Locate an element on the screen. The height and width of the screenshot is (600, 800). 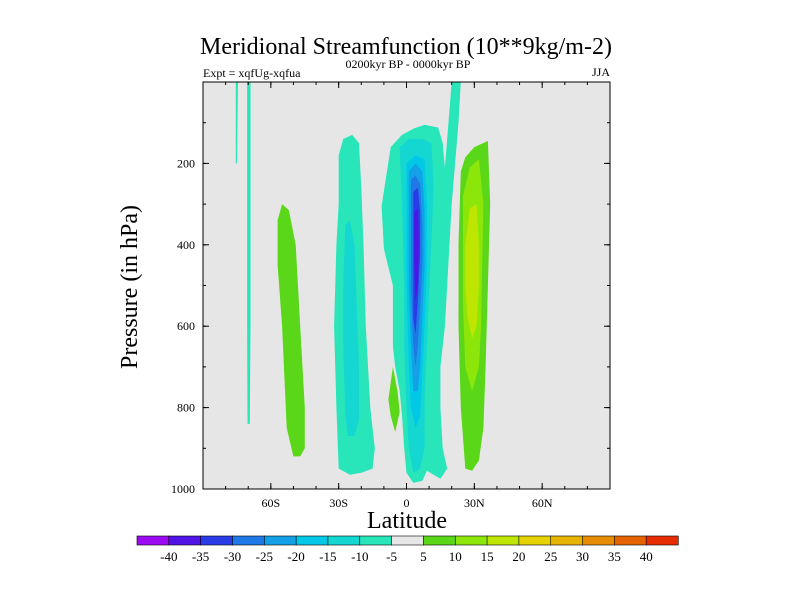
x-tick-label: 0 is located at coordinates (407, 503).